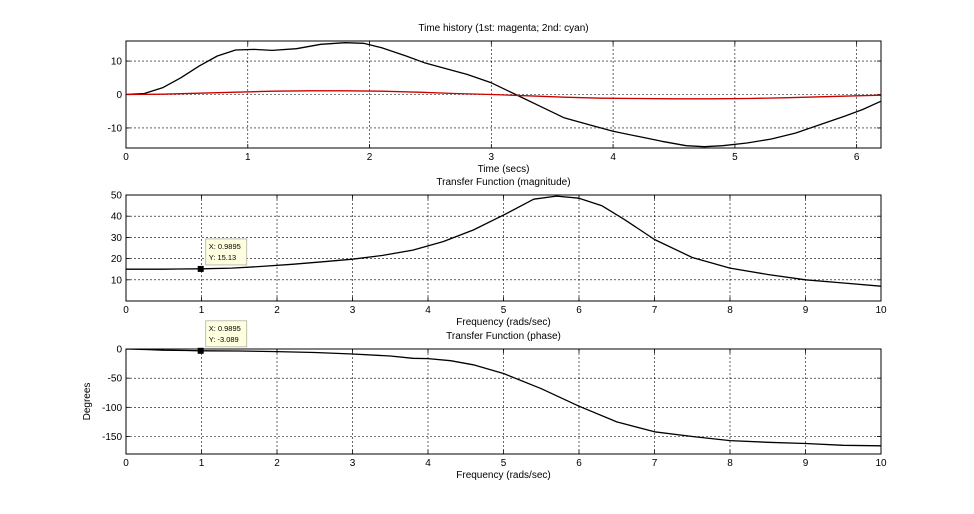 This screenshot has height=514, width=974. What do you see at coordinates (112, 408) in the screenshot?
I see `y-tick-label: -100` at bounding box center [112, 408].